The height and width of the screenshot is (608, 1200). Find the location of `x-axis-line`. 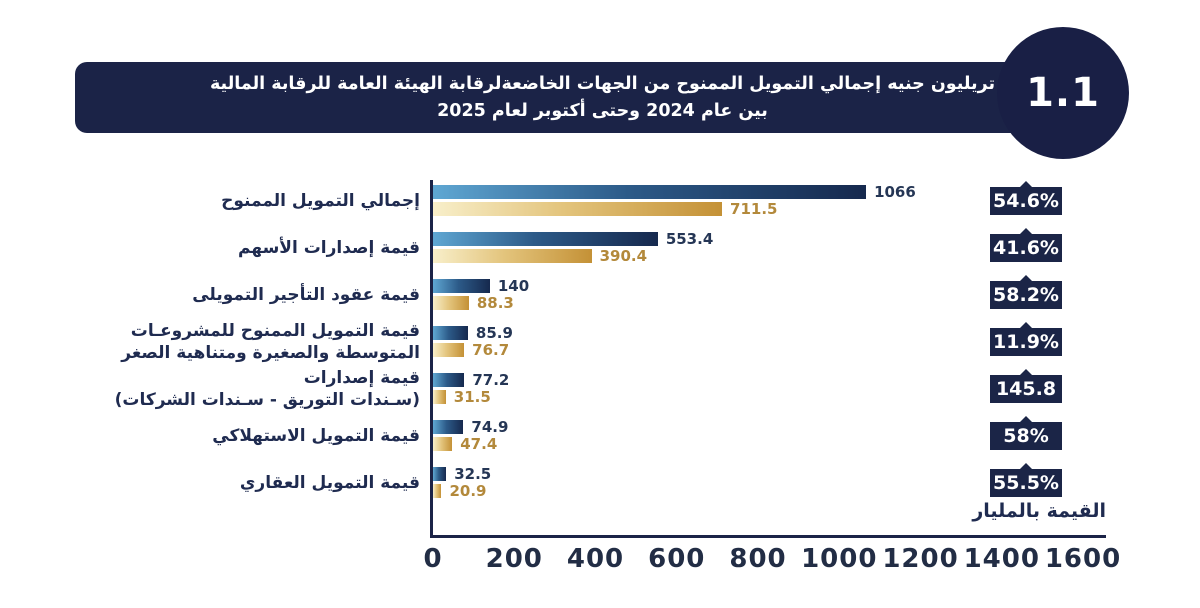

x-axis-line is located at coordinates (768, 536).